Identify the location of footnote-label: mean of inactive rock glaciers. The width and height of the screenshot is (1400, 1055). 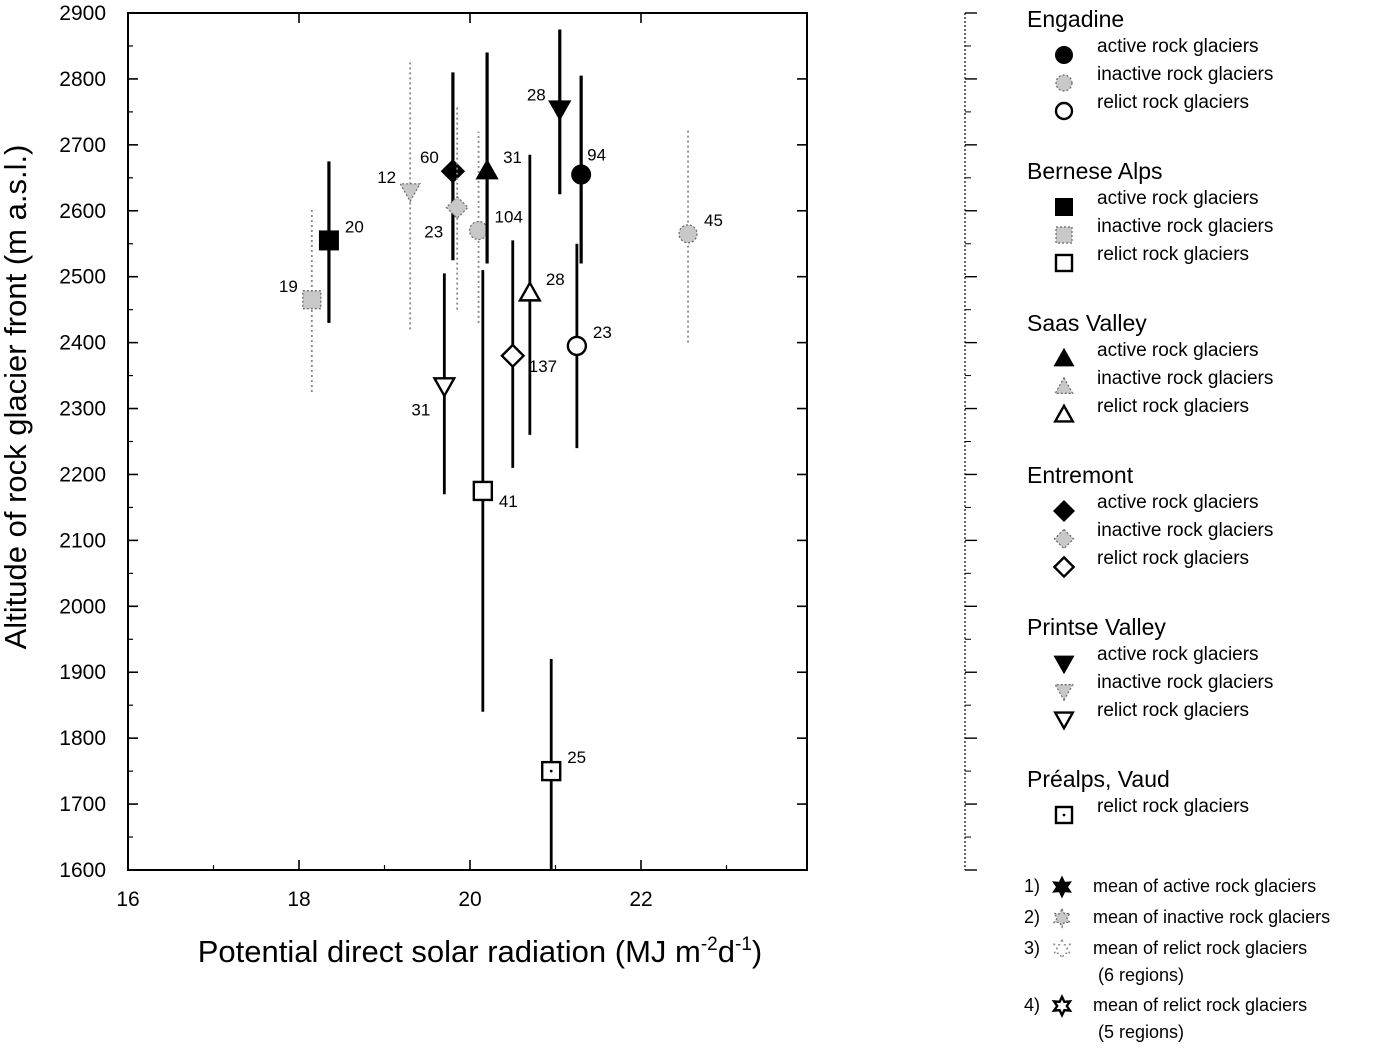
(1211, 917).